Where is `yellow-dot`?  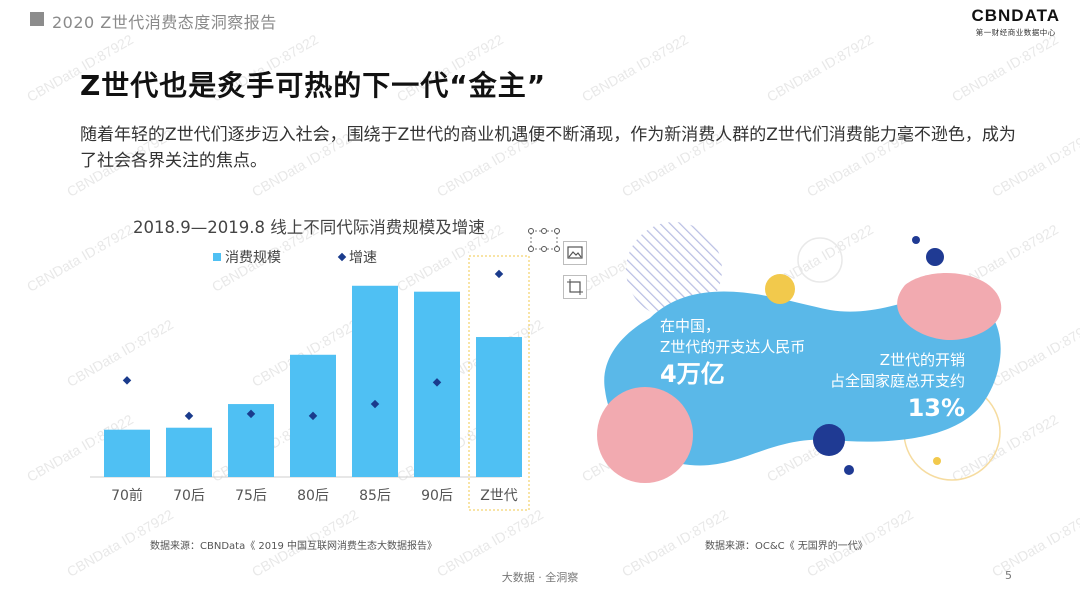
yellow-dot is located at coordinates (780, 289).